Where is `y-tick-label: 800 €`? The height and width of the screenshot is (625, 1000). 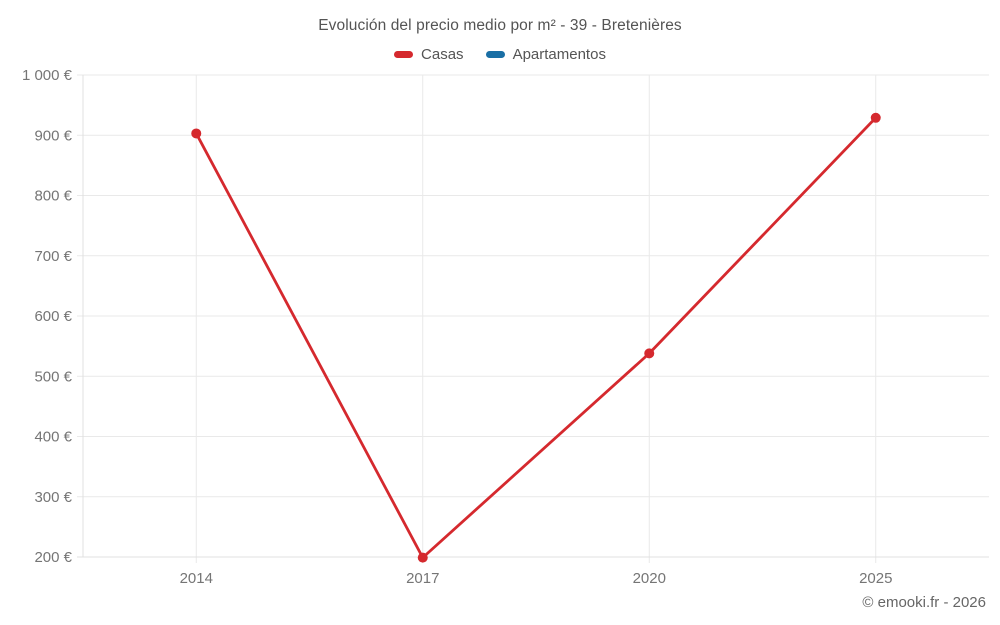 y-tick-label: 800 € is located at coordinates (53, 196).